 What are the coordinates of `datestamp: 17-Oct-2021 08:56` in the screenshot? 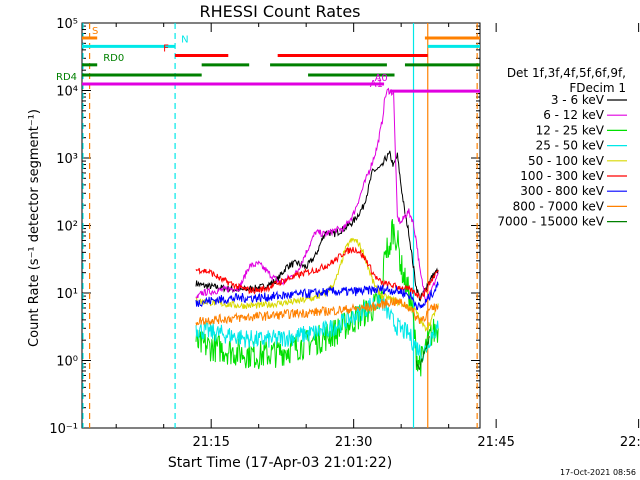 It's located at (598, 472).